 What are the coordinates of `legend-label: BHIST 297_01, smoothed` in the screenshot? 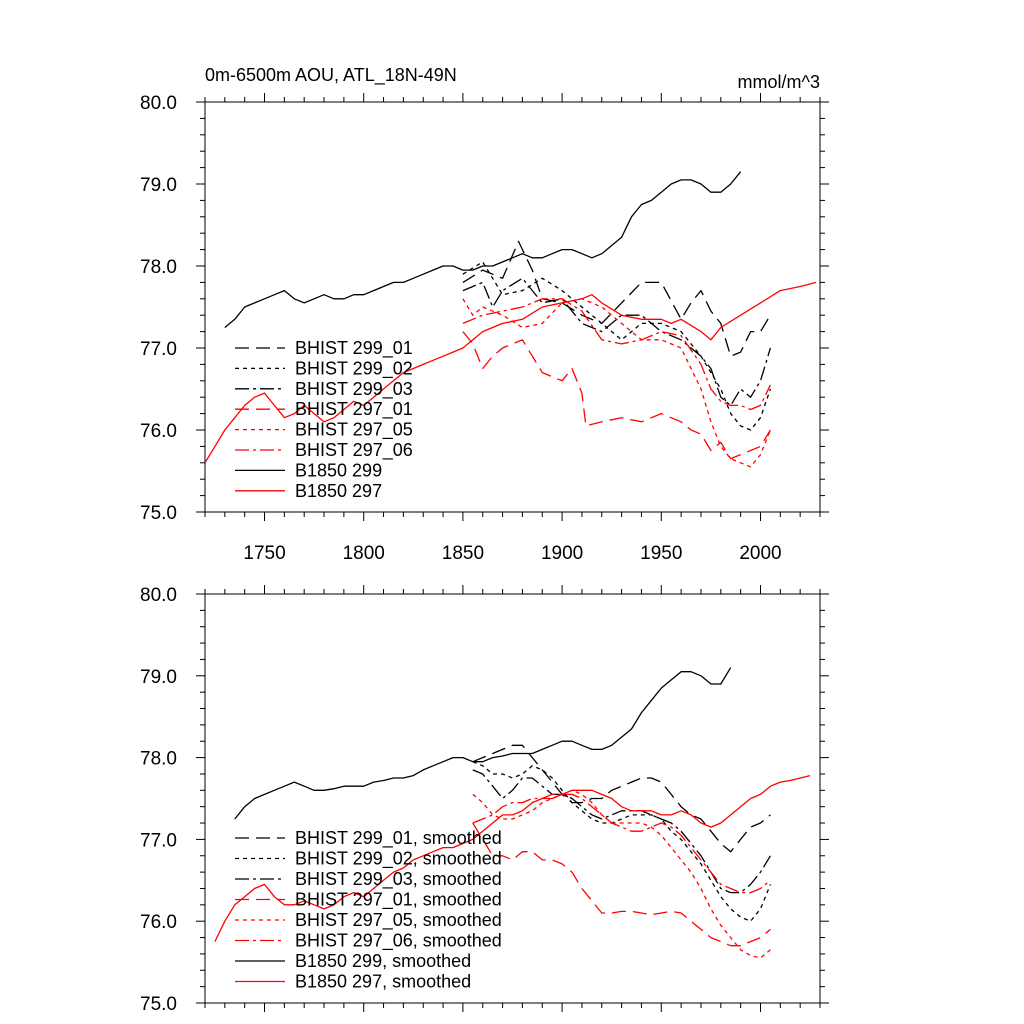 It's located at (398, 900).